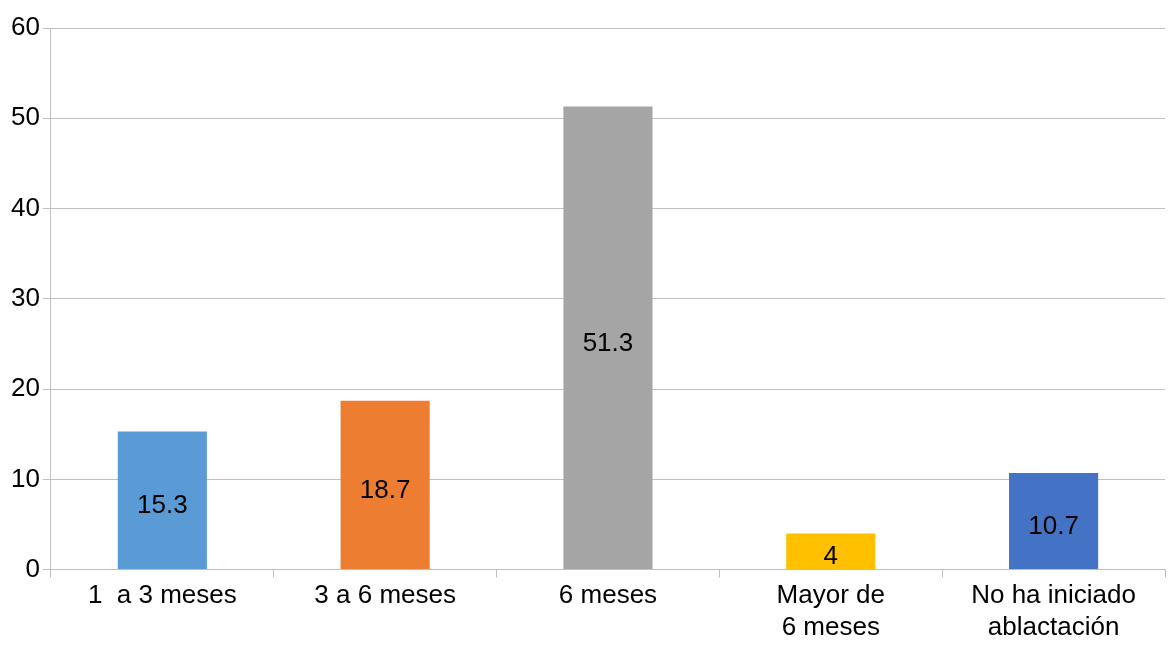  I want to click on y-tick-label: 60, so click(25, 26).